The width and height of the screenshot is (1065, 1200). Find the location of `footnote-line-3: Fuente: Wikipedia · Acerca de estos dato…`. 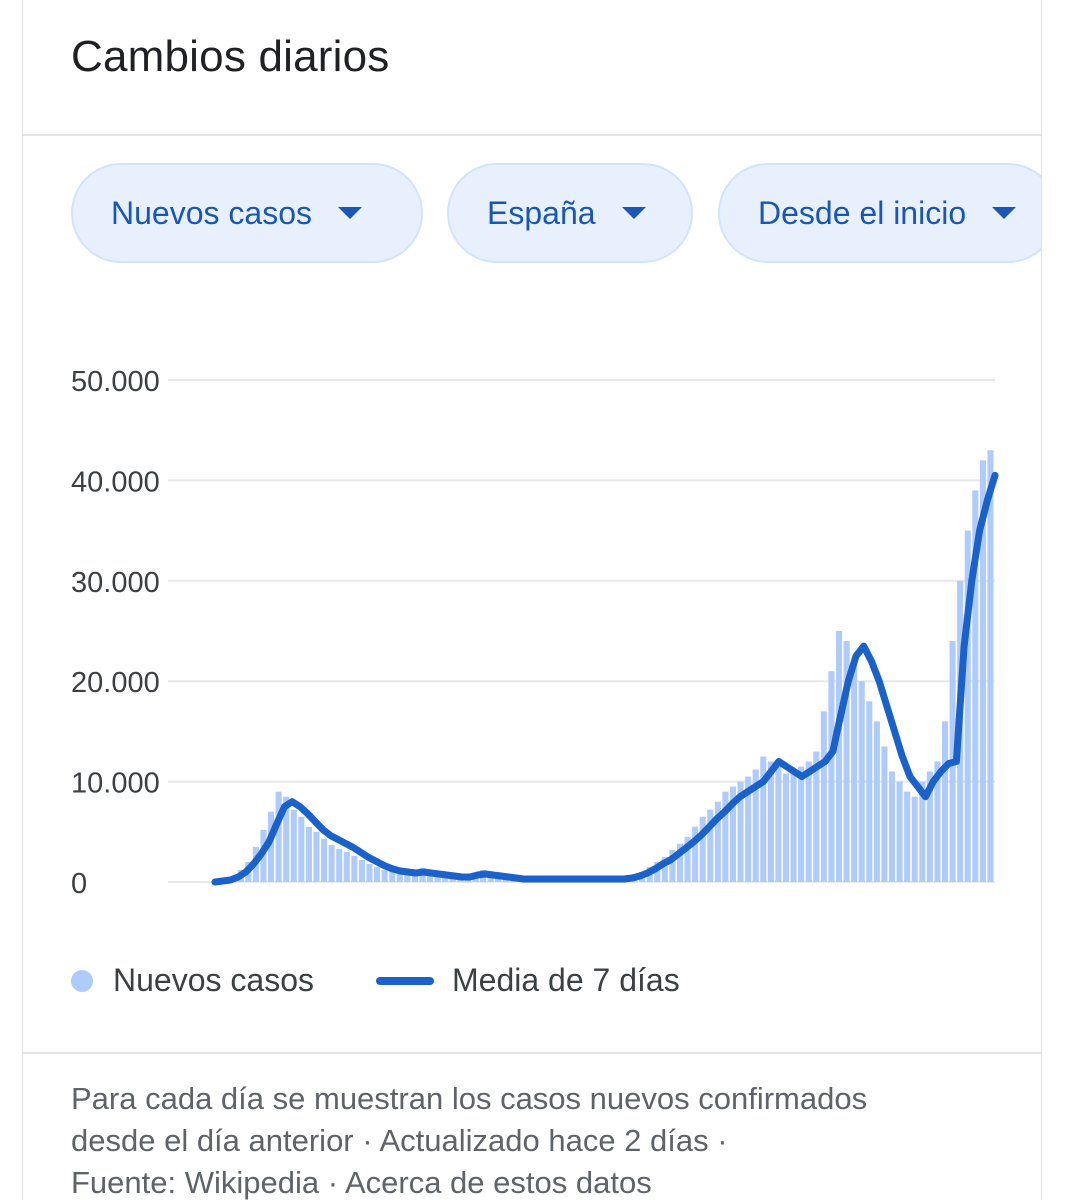

footnote-line-3: Fuente: Wikipedia · Acerca de estos dato… is located at coordinates (361, 1182).